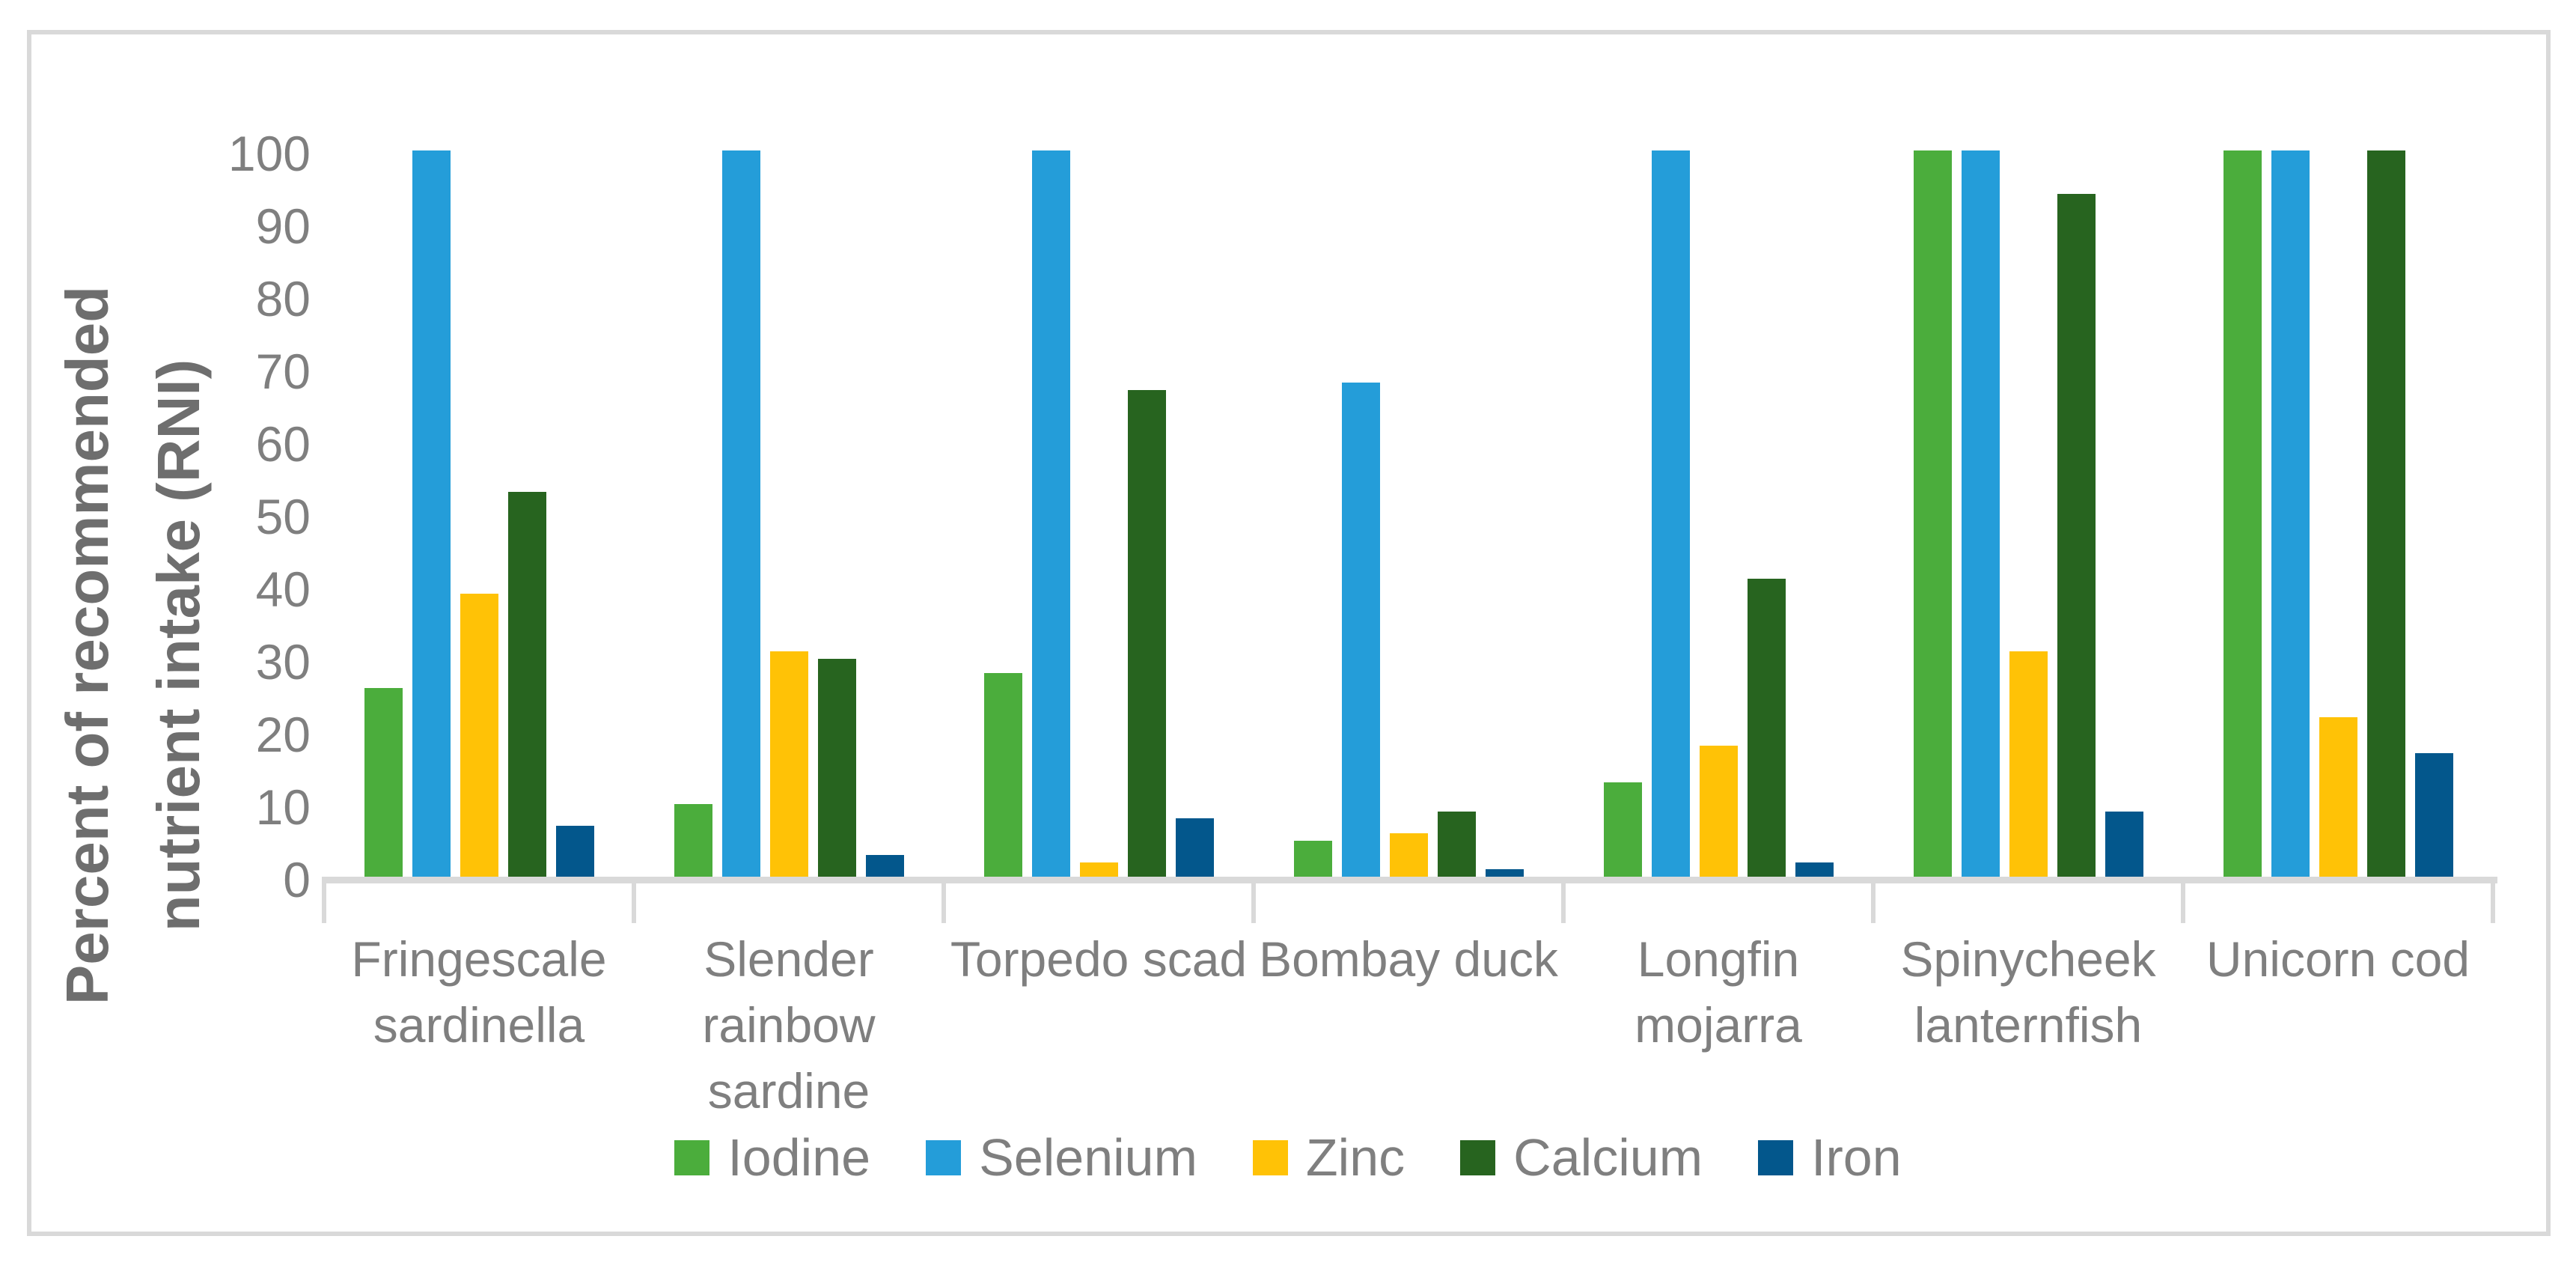 This screenshot has width=2576, height=1263. Describe the element at coordinates (297, 879) in the screenshot. I see `y-tick-label-0: 0` at that location.